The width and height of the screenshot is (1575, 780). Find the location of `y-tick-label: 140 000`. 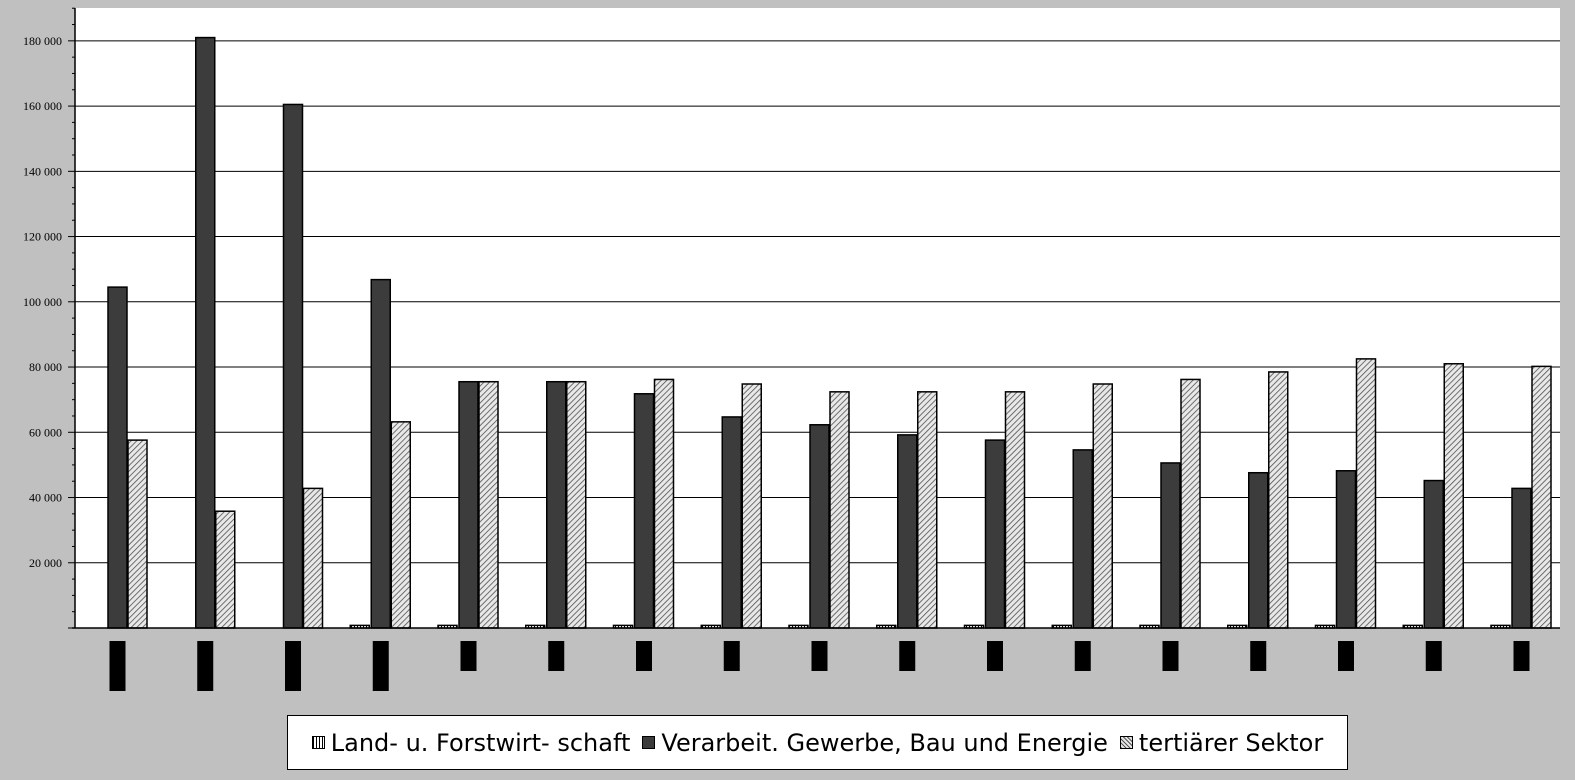

y-tick-label: 140 000 is located at coordinates (42, 171).